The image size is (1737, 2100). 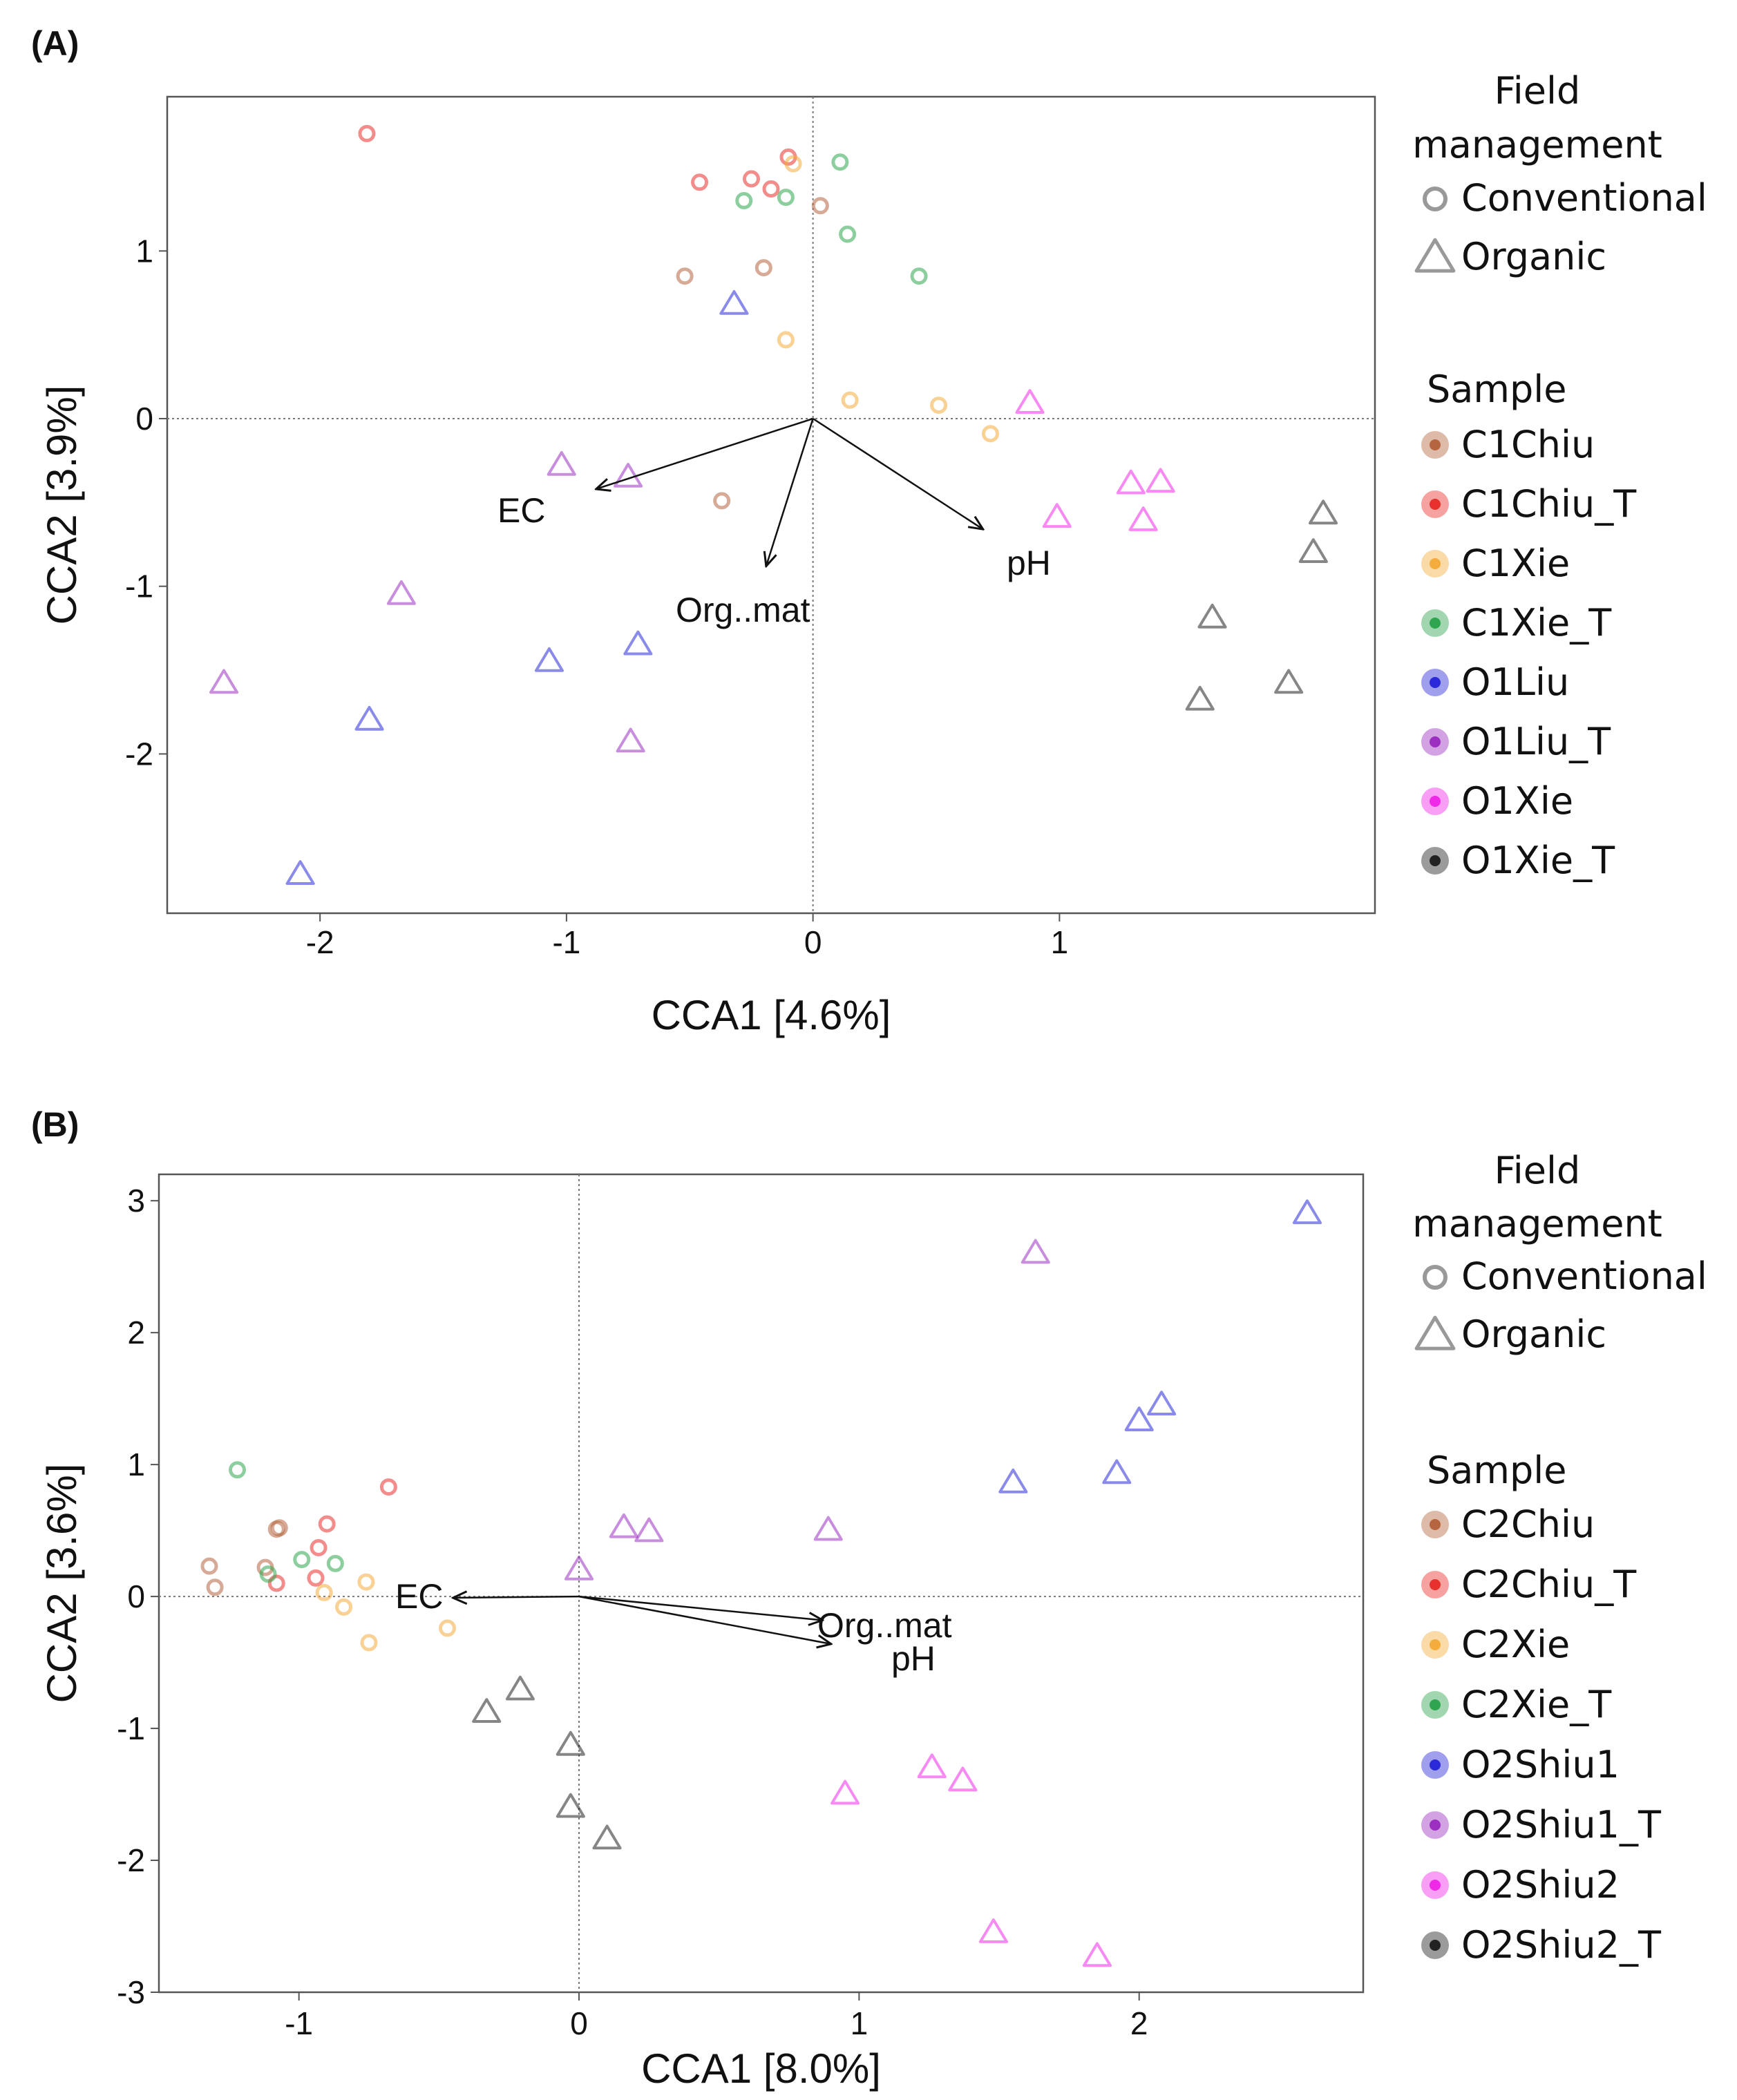 I want to click on point-O2Shiu2_T, so click(x=520, y=1688).